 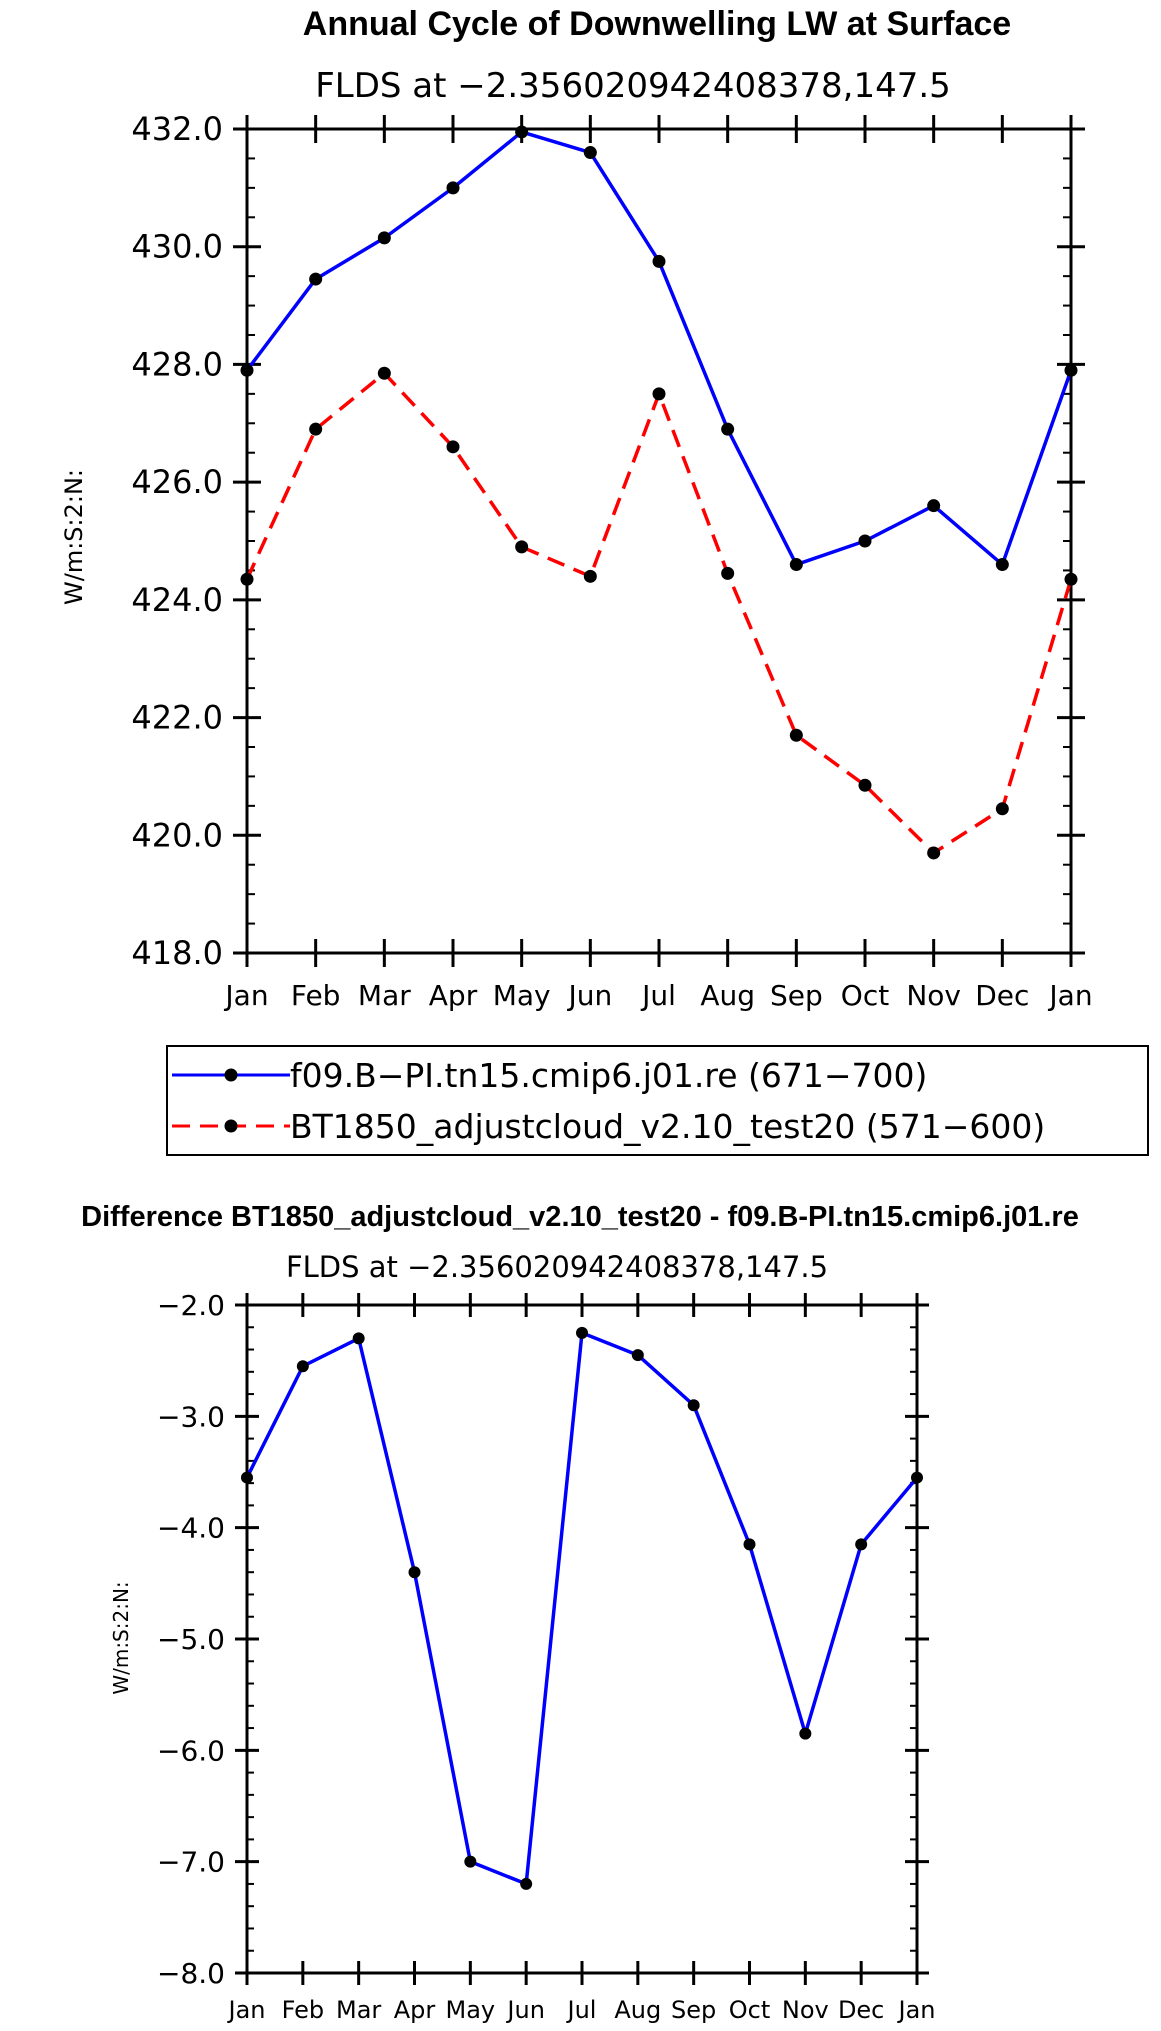 I want to click on y-tick-label: 418.0, so click(x=177, y=953).